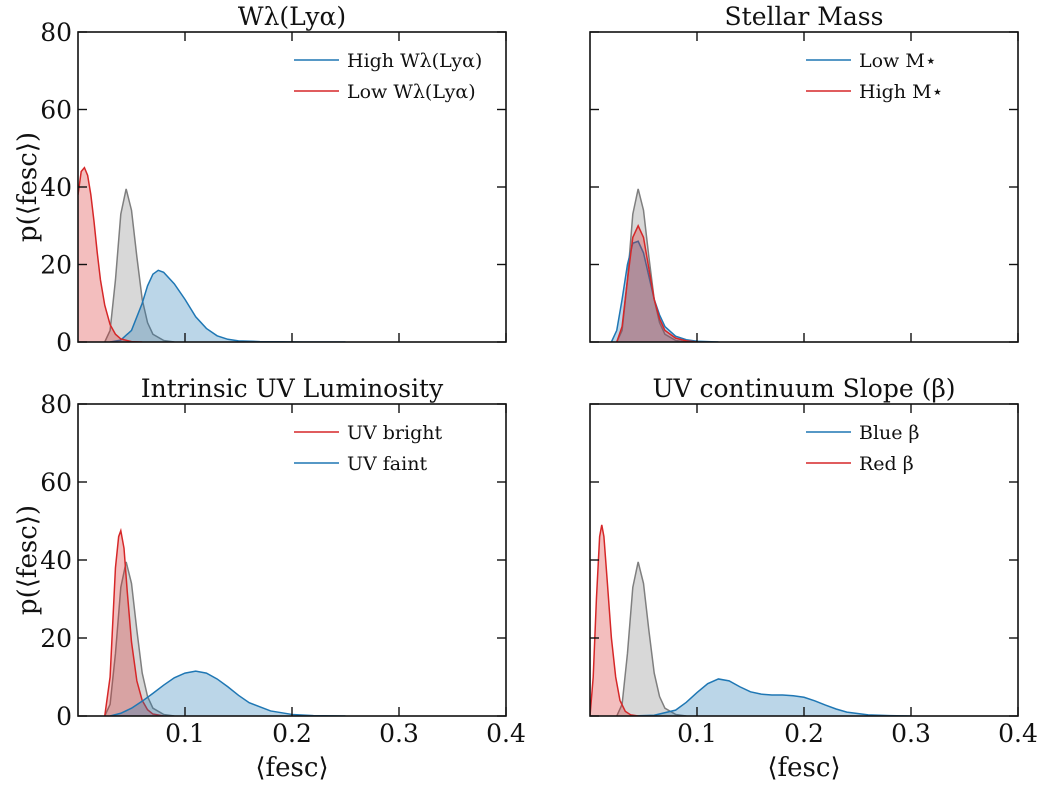  What do you see at coordinates (292, 388) in the screenshot?
I see `panel-title: Intrinsic UV Luminosity` at bounding box center [292, 388].